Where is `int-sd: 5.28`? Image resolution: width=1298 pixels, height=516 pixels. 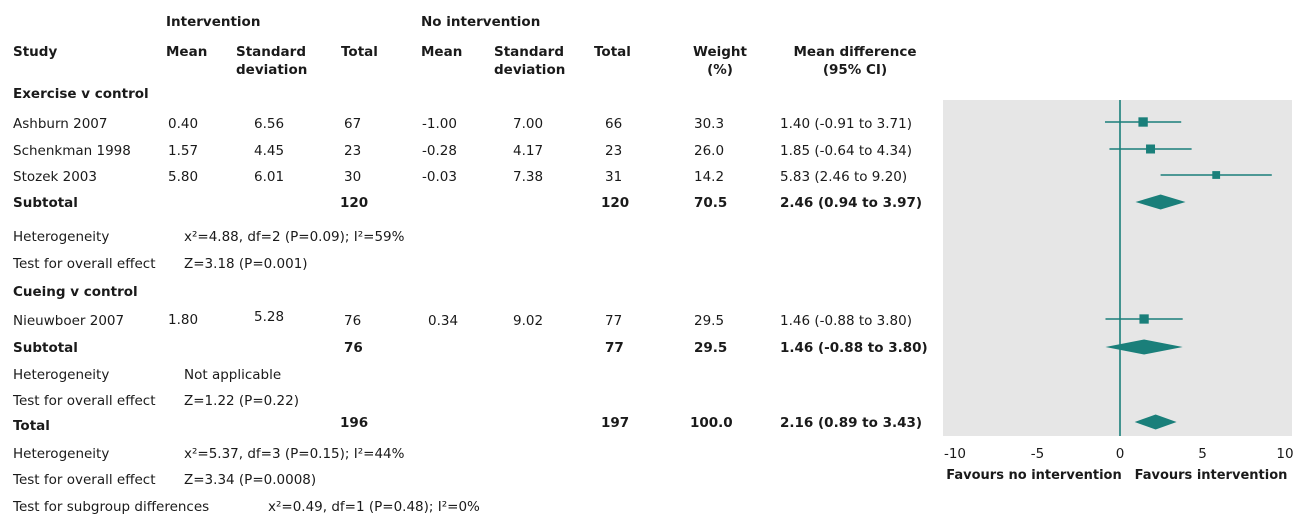
int-sd: 5.28 is located at coordinates (269, 317).